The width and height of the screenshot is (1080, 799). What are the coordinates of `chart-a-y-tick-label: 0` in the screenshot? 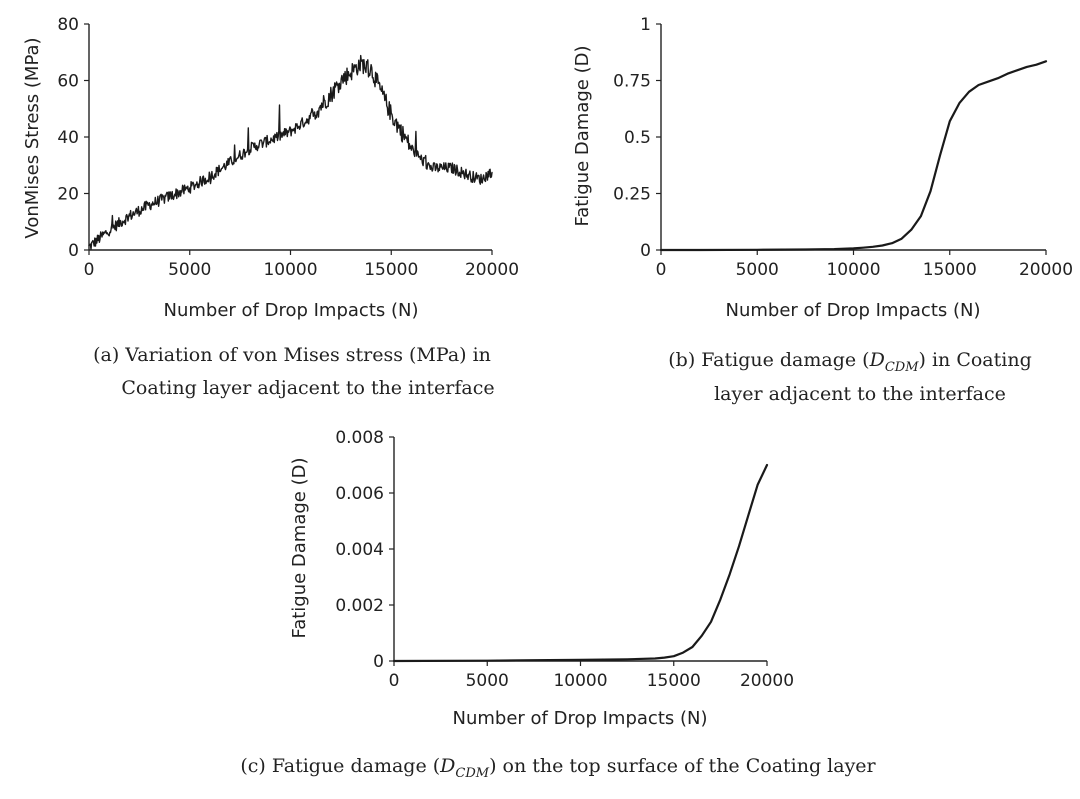 It's located at (73, 251).